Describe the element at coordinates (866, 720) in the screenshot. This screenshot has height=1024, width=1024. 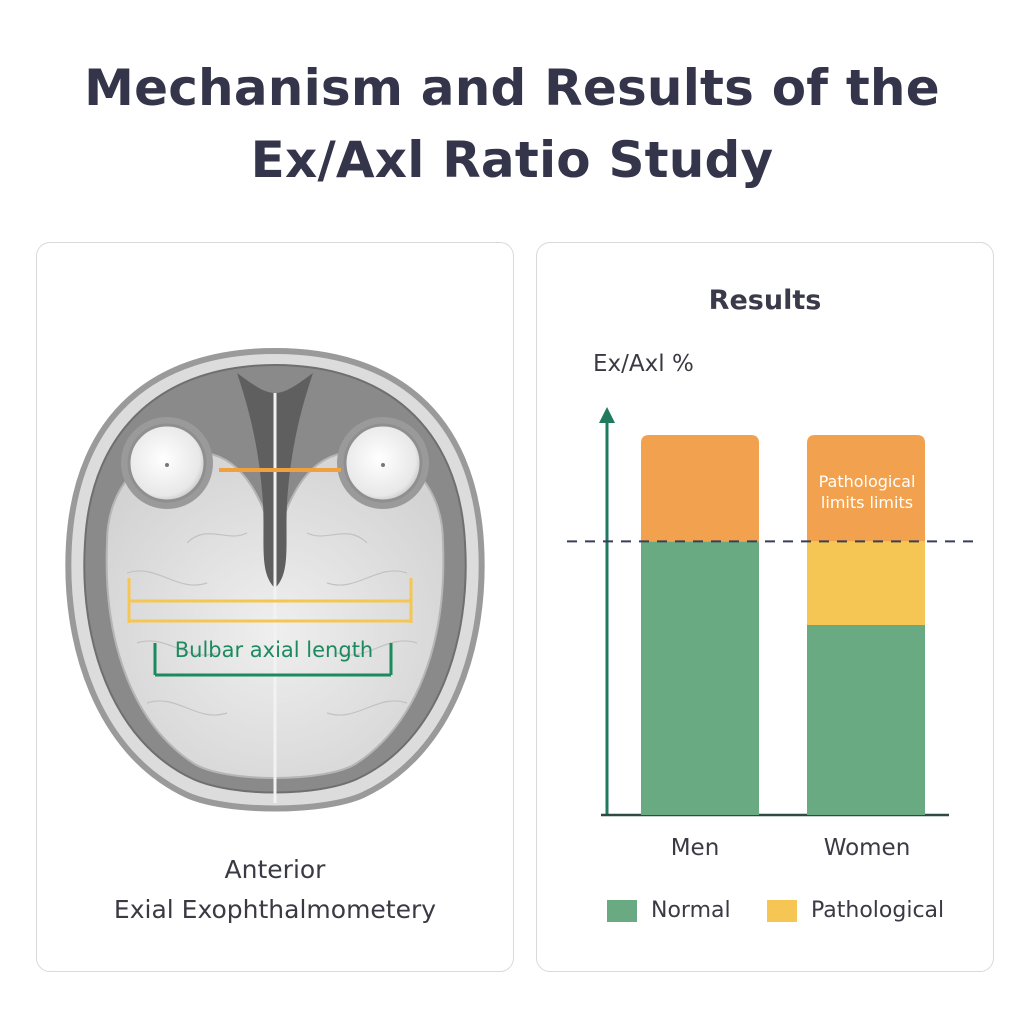
I see `bar-women-normal` at that location.